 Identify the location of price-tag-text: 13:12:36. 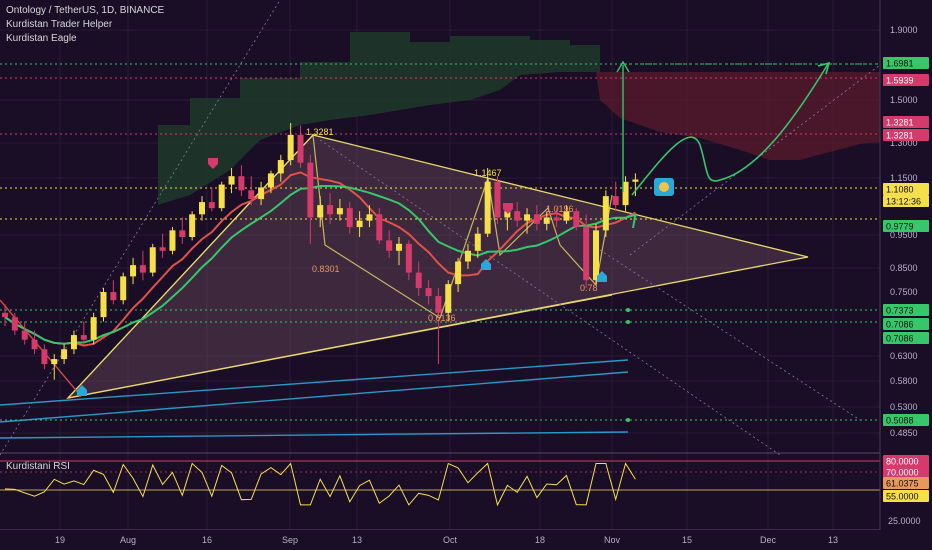
(903, 202).